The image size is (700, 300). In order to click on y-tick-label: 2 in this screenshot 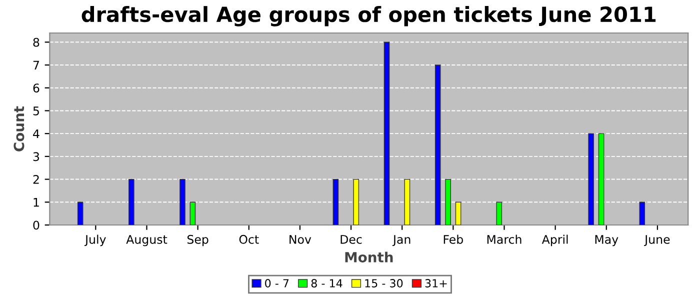, I will do `click(36, 179)`.